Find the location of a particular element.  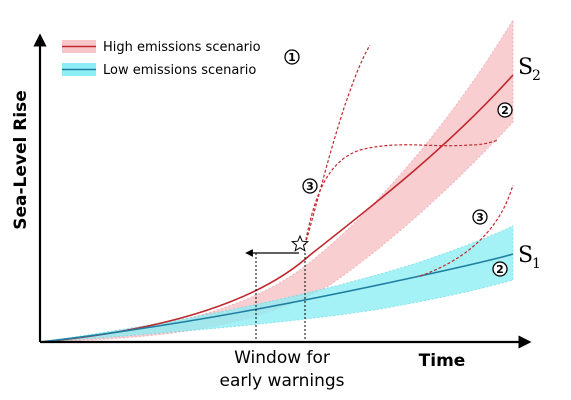

legend-high-label: High emissions scenario is located at coordinates (182, 47).